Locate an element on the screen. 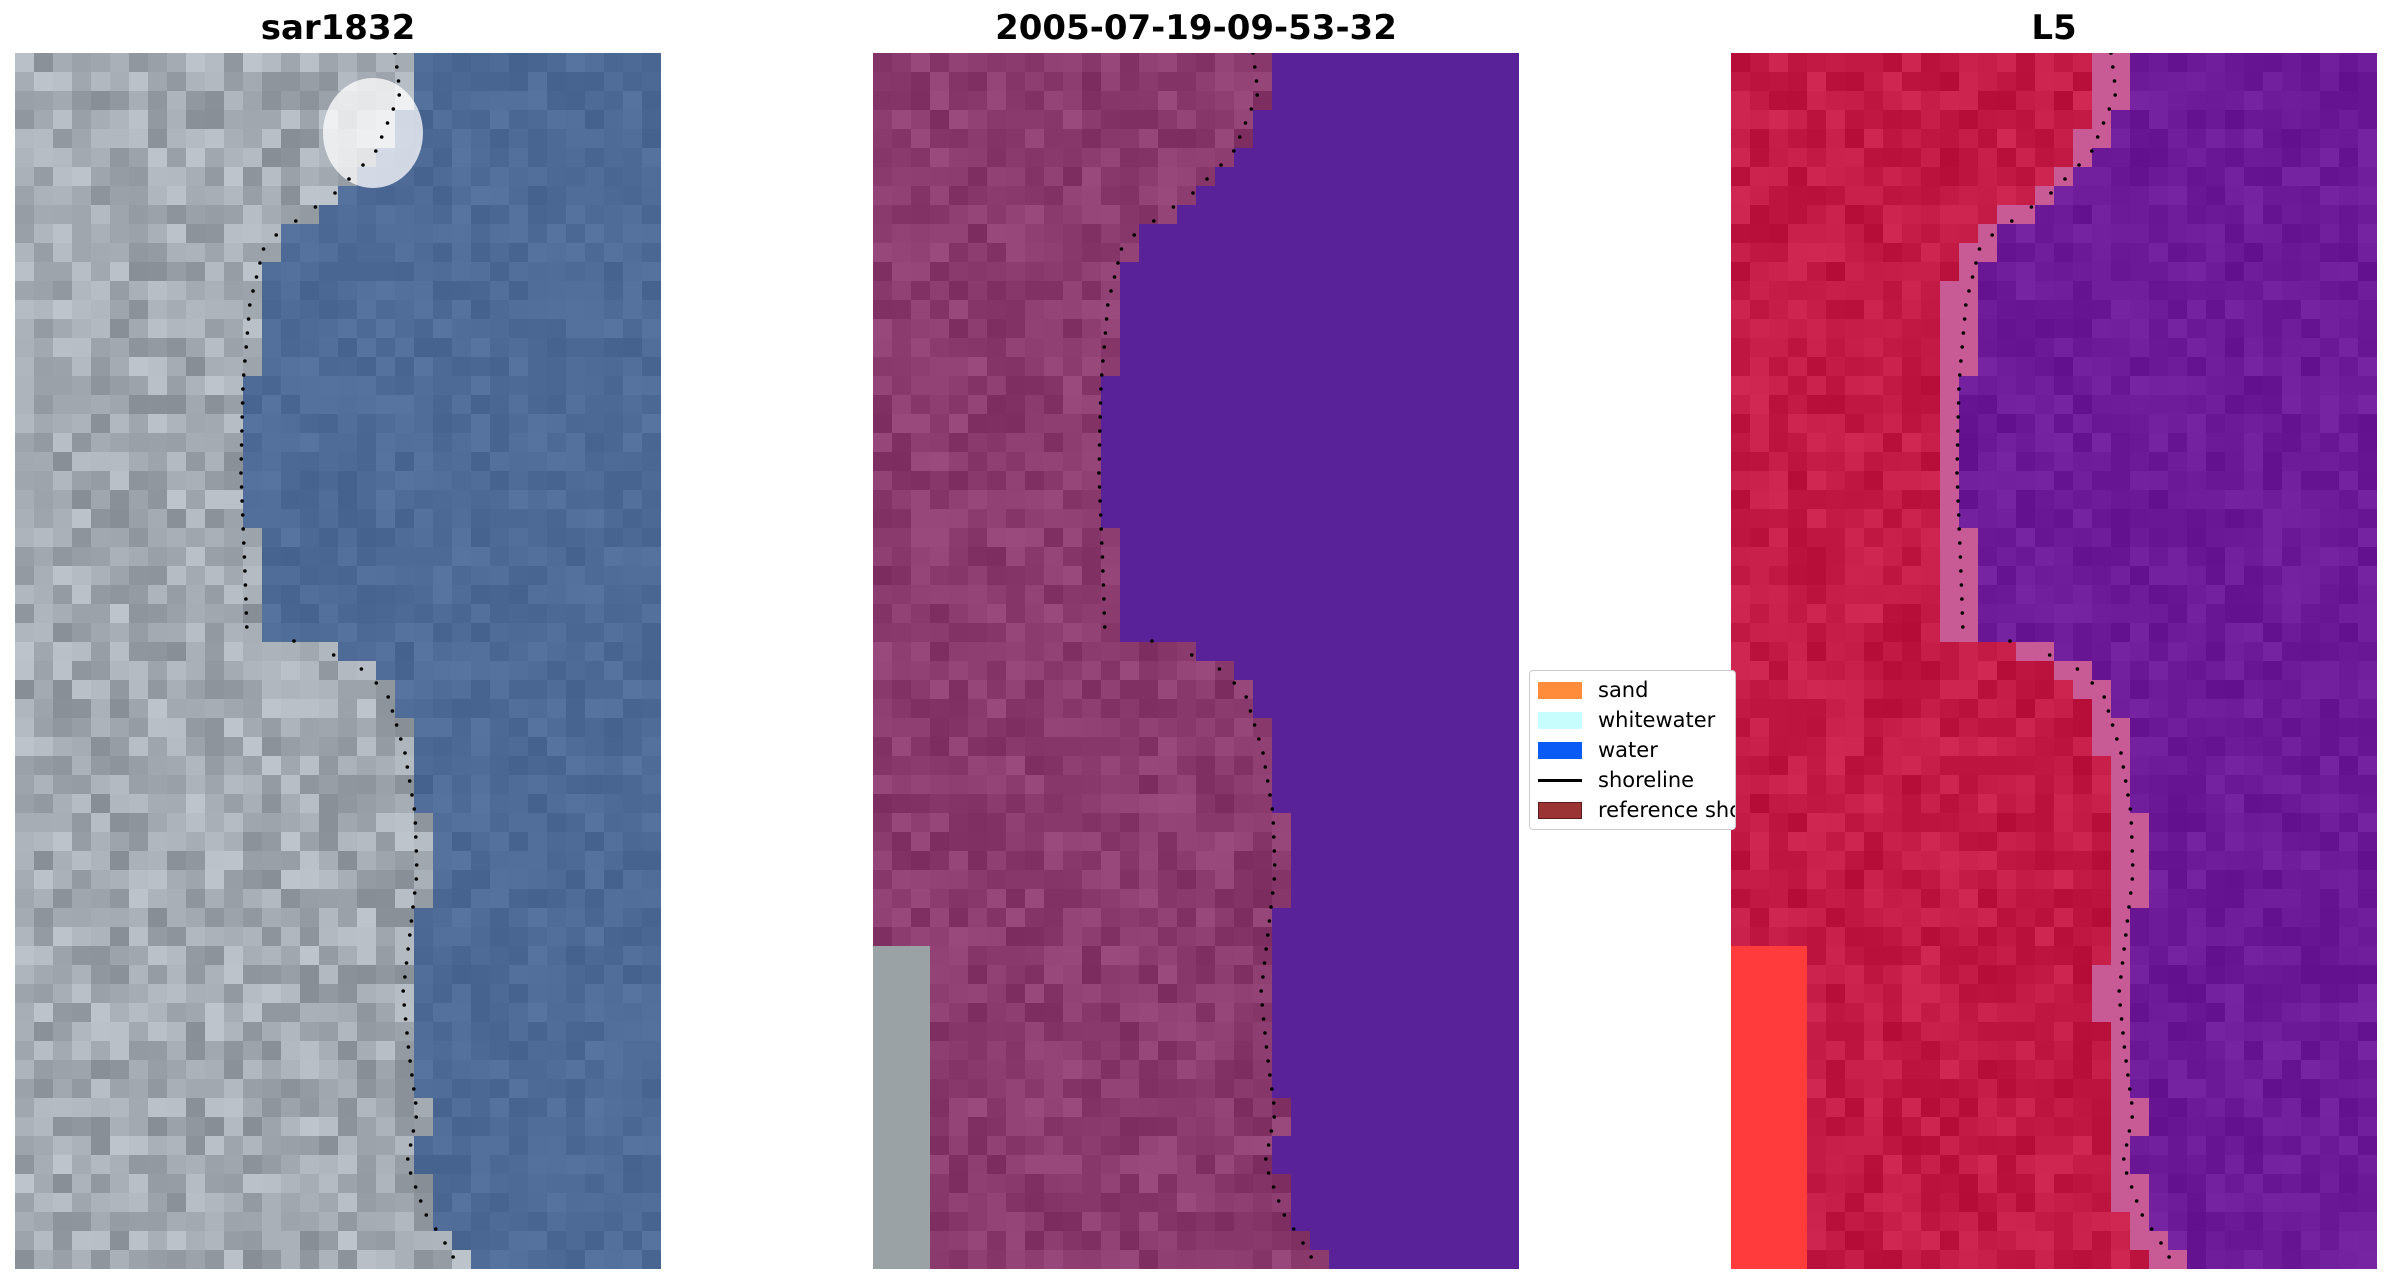 The height and width of the screenshot is (1283, 2390). whitewater-swatch is located at coordinates (1560, 720).